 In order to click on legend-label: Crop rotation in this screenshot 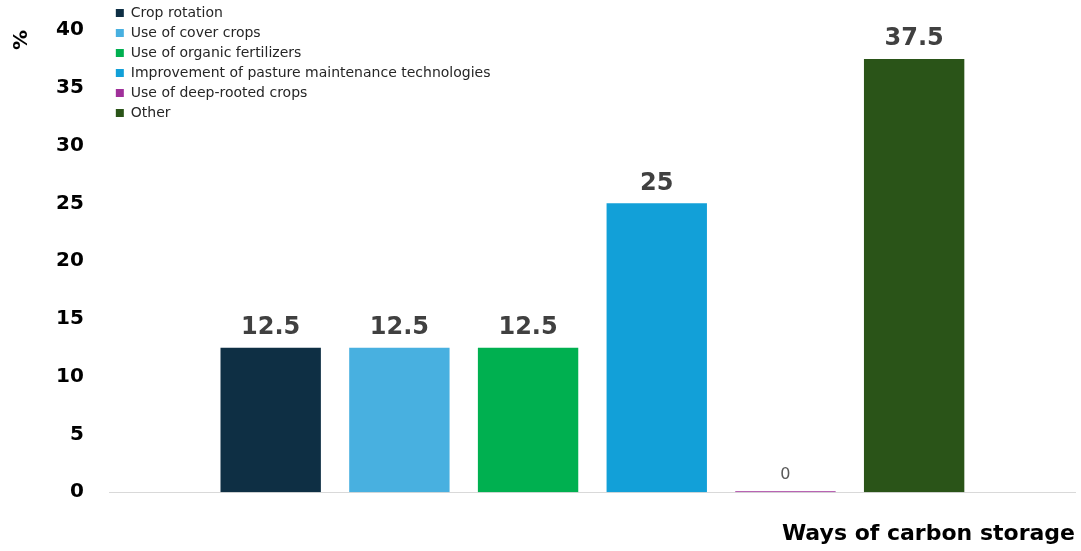, I will do `click(176, 11)`.